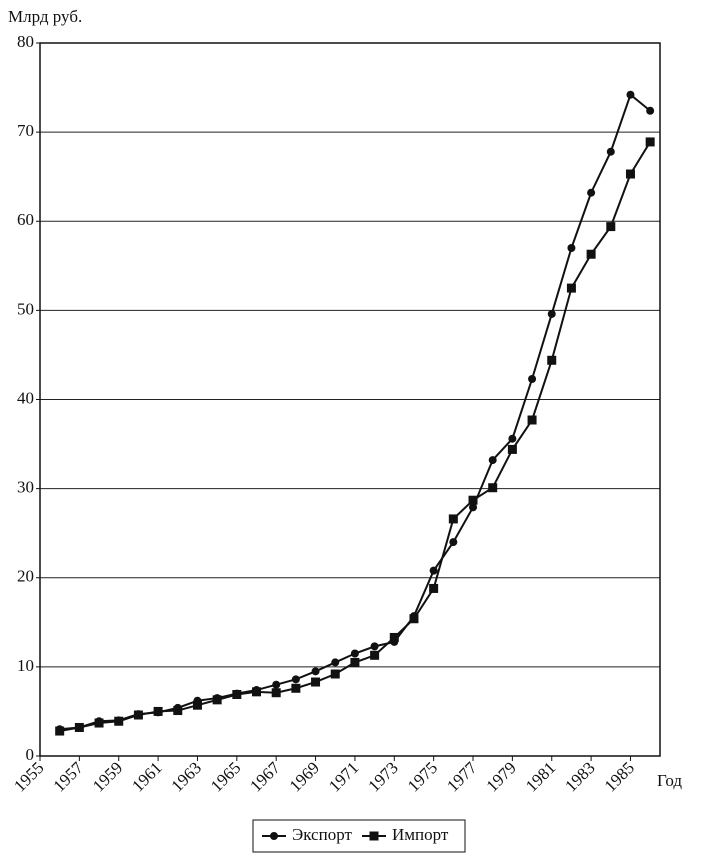  What do you see at coordinates (420, 834) in the screenshot?
I see `legend-label: Импорт` at bounding box center [420, 834].